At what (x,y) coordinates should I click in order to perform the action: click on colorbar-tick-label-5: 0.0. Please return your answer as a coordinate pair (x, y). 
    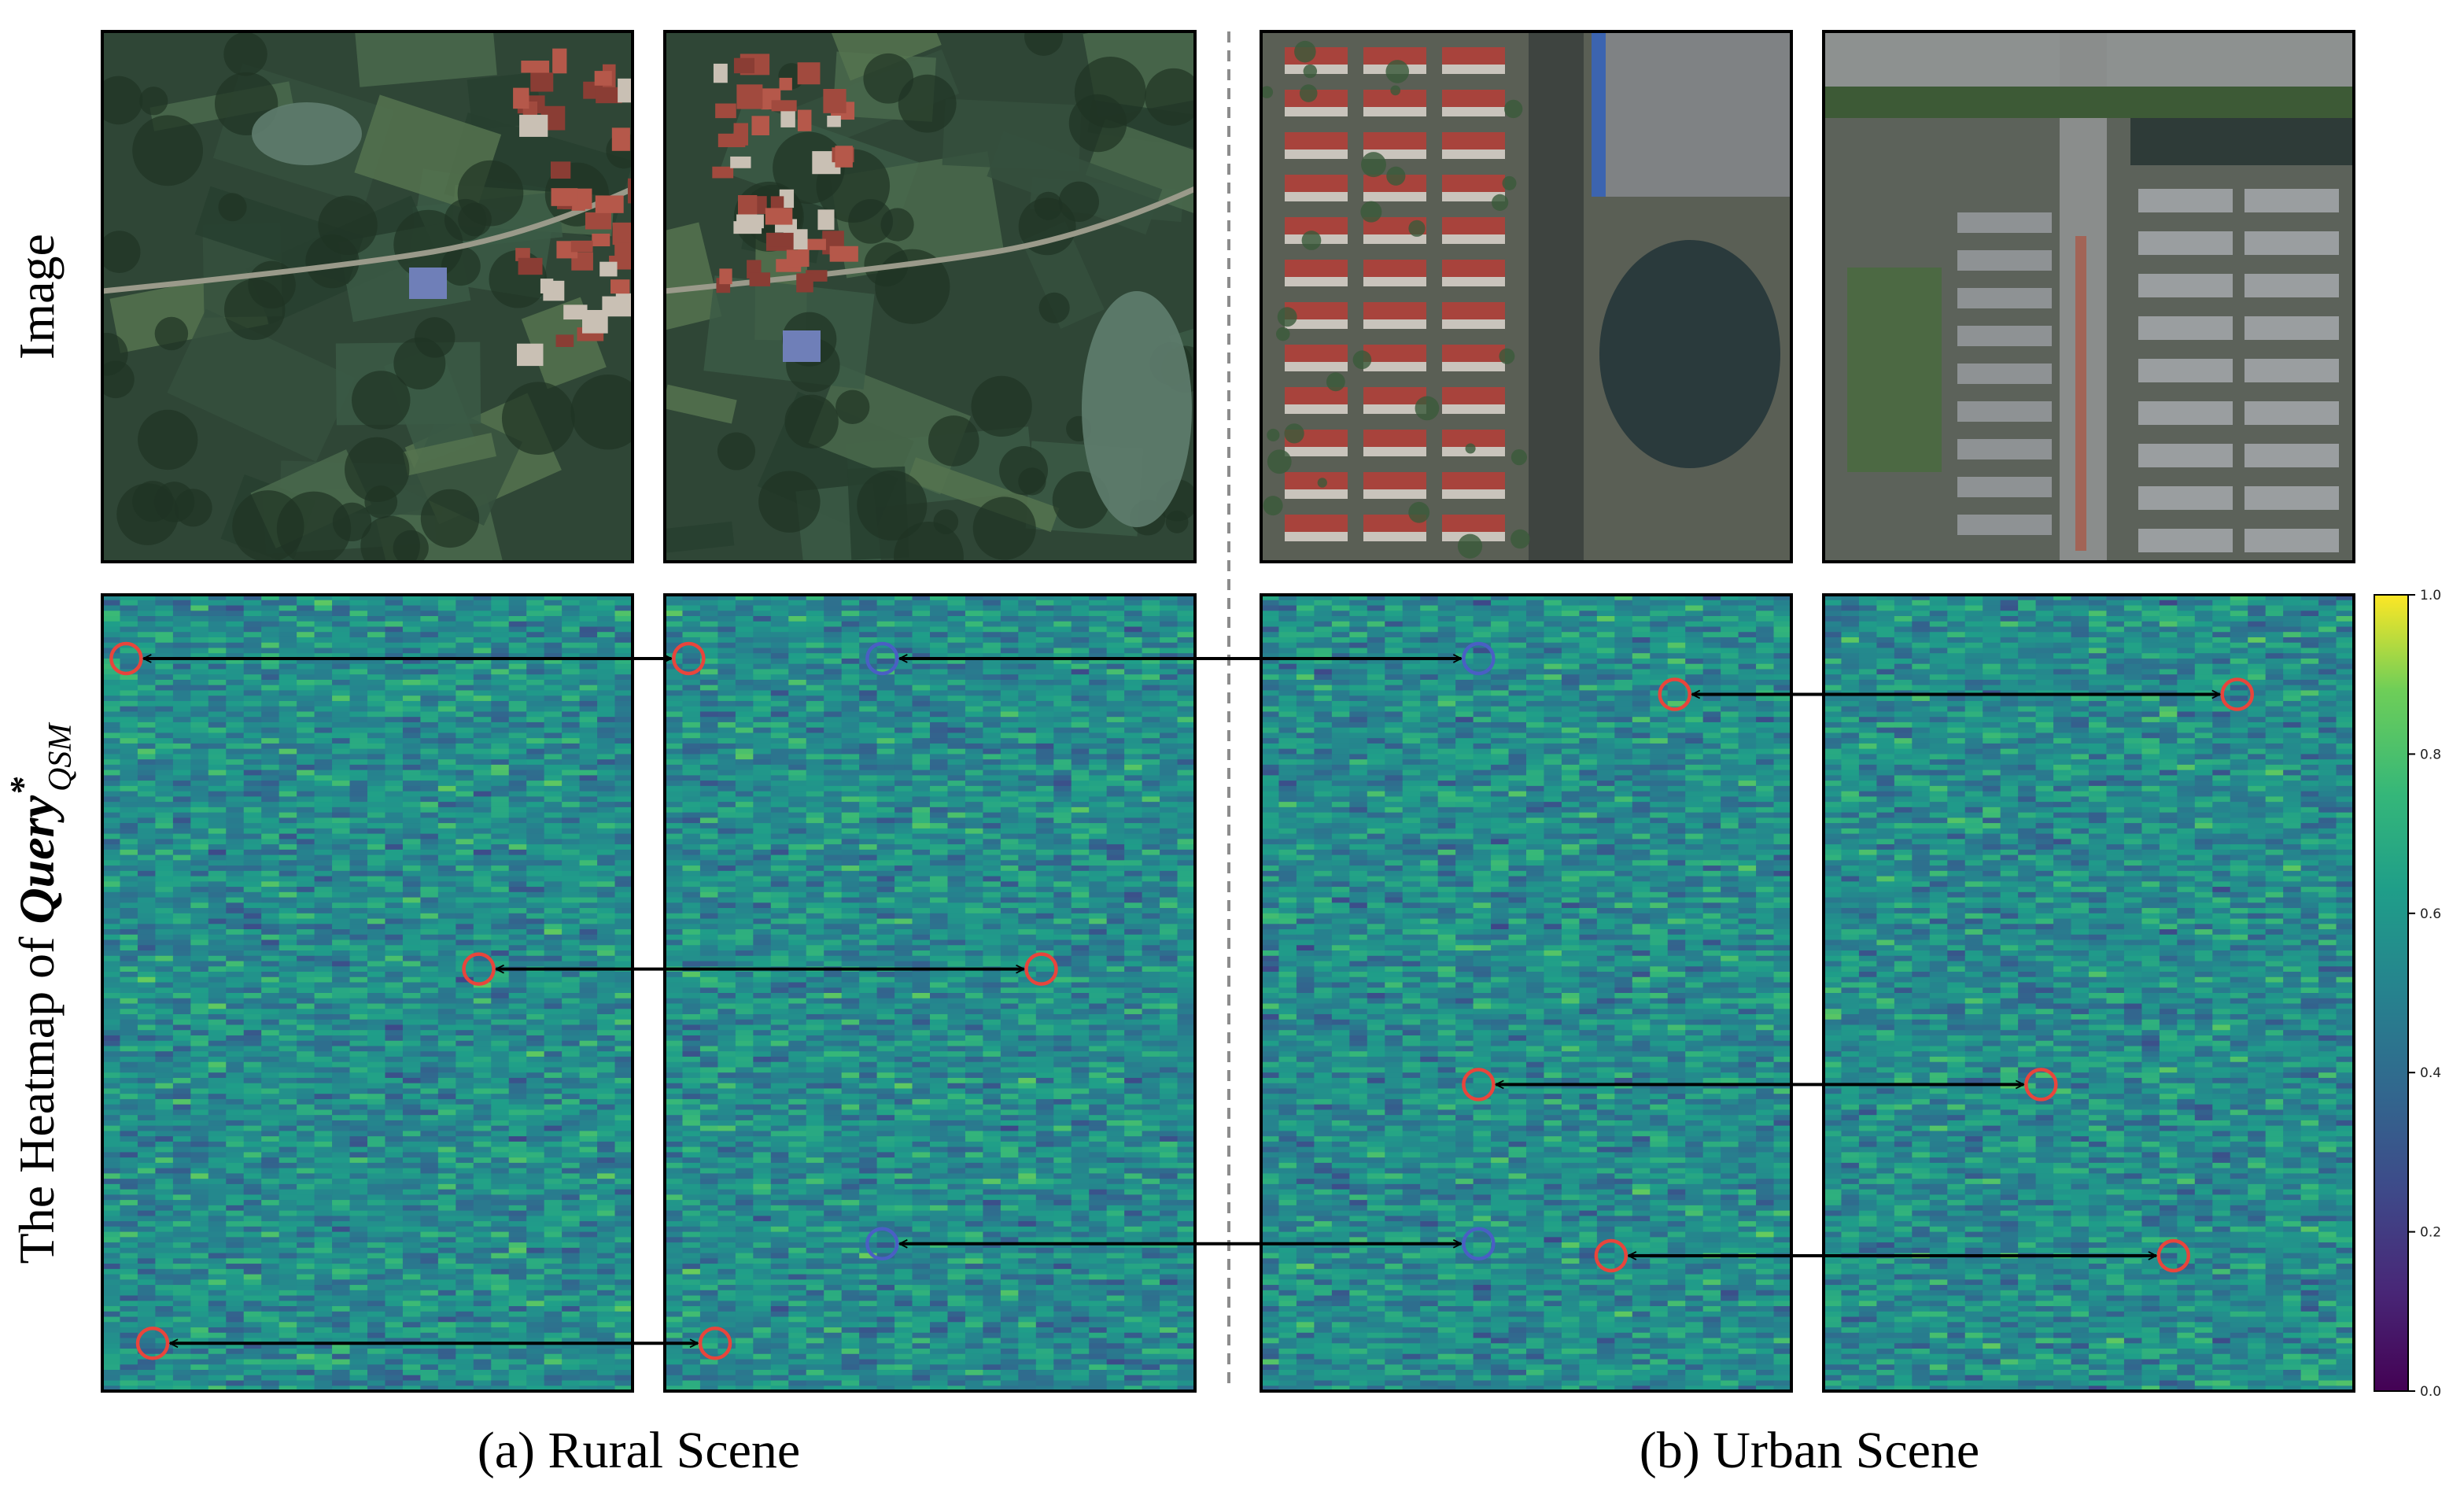
    Looking at the image, I should click on (2430, 1392).